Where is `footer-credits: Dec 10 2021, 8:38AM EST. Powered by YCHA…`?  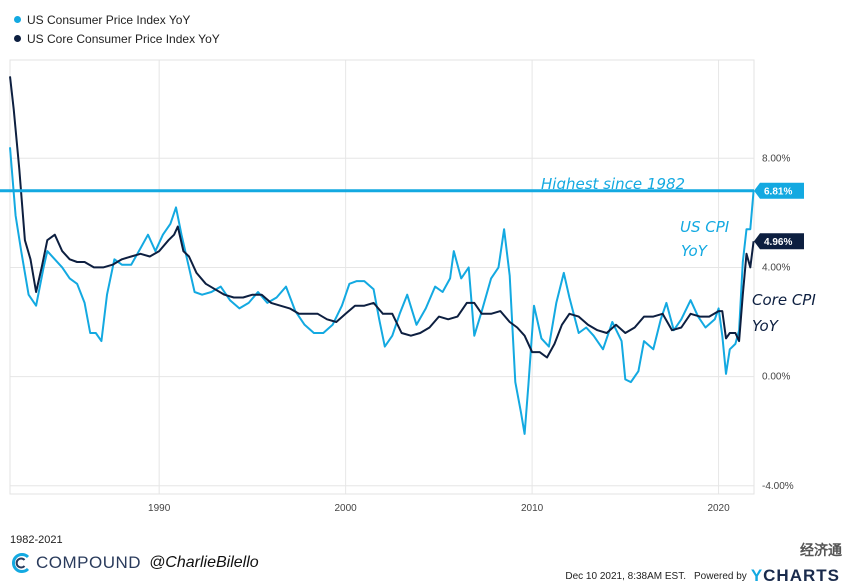
footer-credits: Dec 10 2021, 8:38AM EST. Powered by YCHA… is located at coordinates (702, 576).